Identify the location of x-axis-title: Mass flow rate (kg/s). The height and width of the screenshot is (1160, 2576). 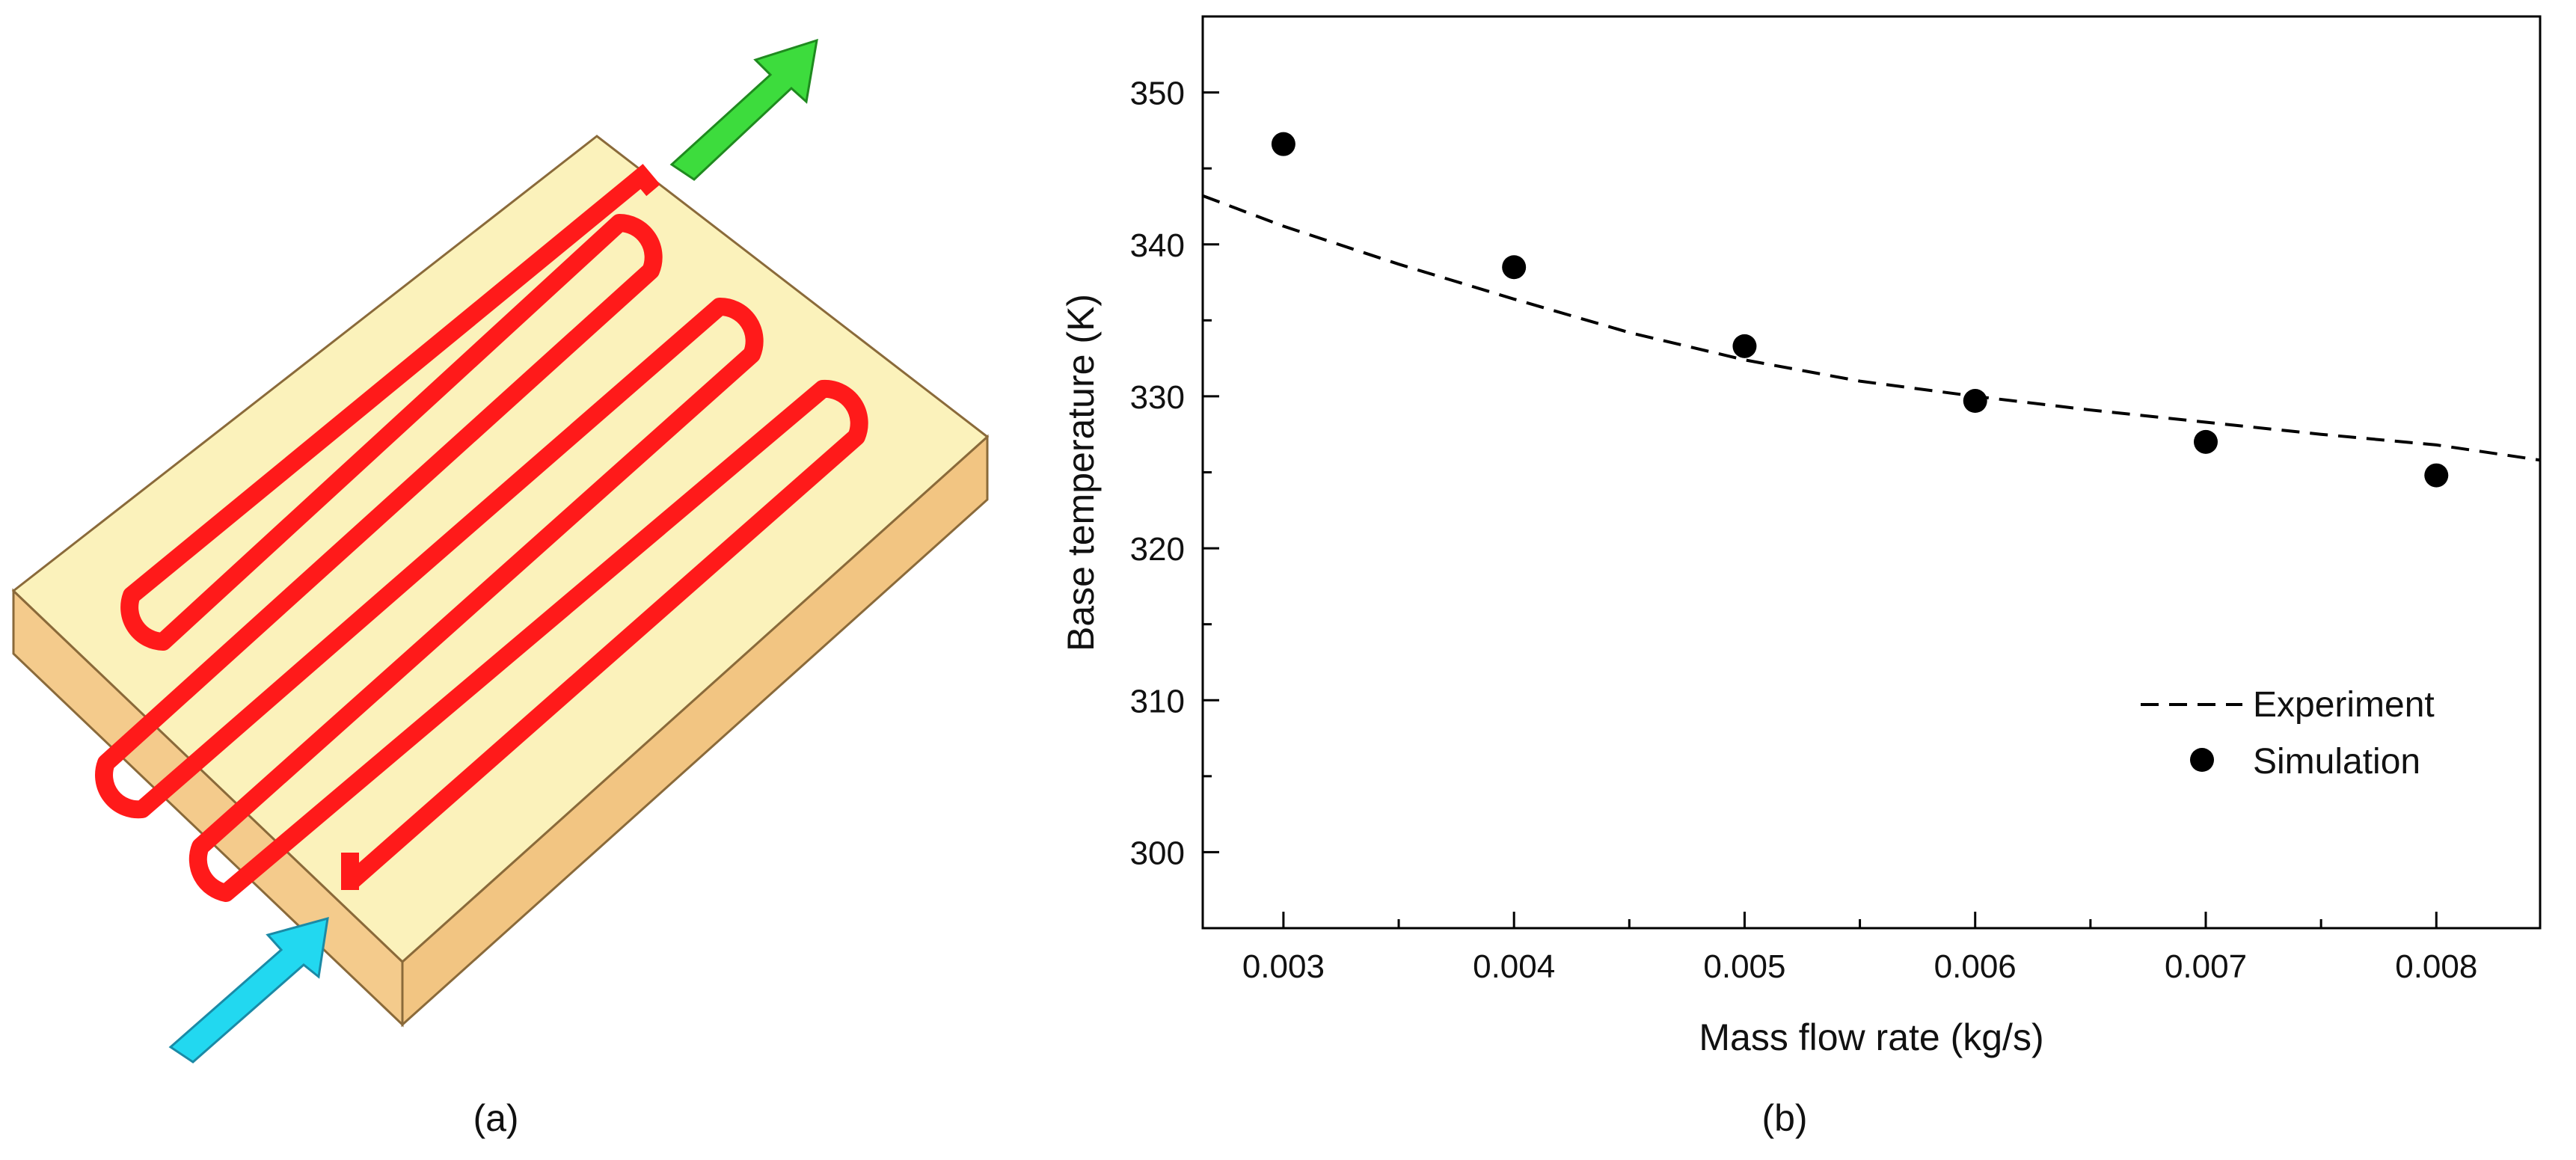
(1871, 1037).